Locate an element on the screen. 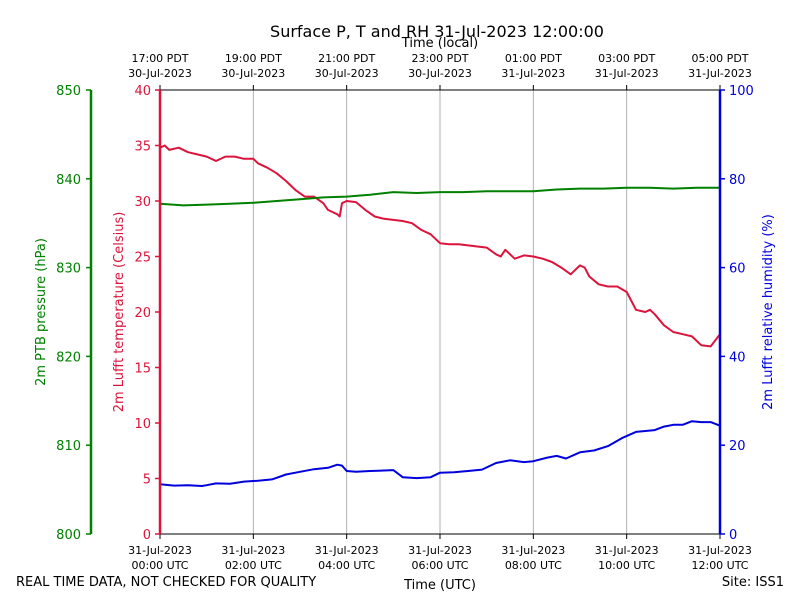 This screenshot has height=600, width=800. bottom-tick-time: 10:00 UTC is located at coordinates (626, 565).